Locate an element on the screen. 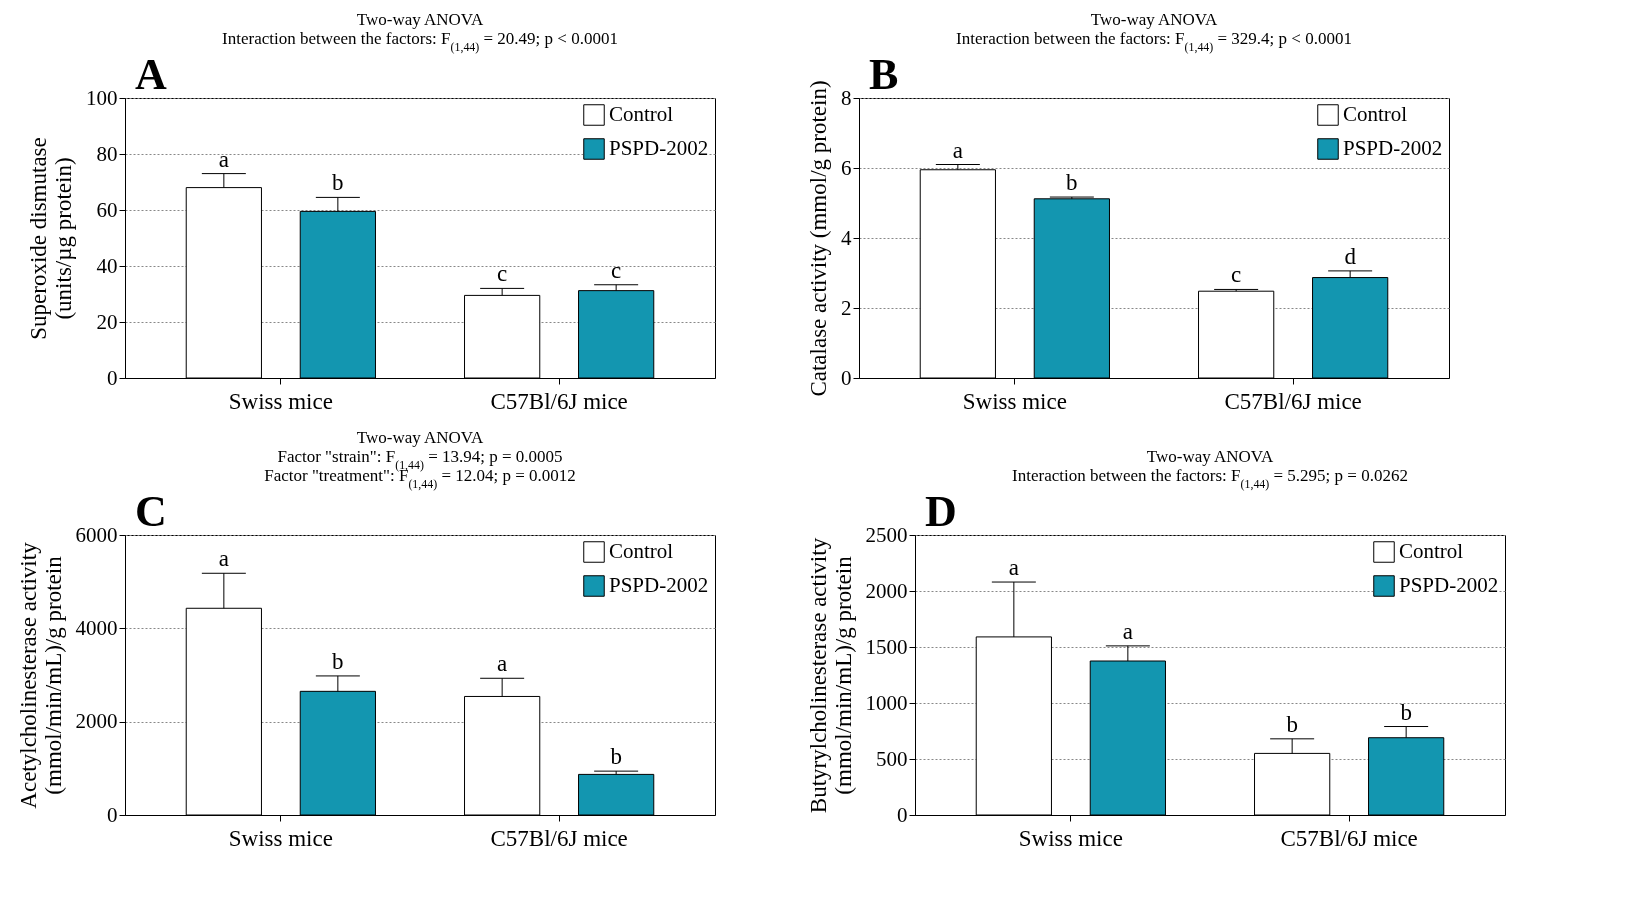  y-tick-label: 1000 is located at coordinates (886, 702).